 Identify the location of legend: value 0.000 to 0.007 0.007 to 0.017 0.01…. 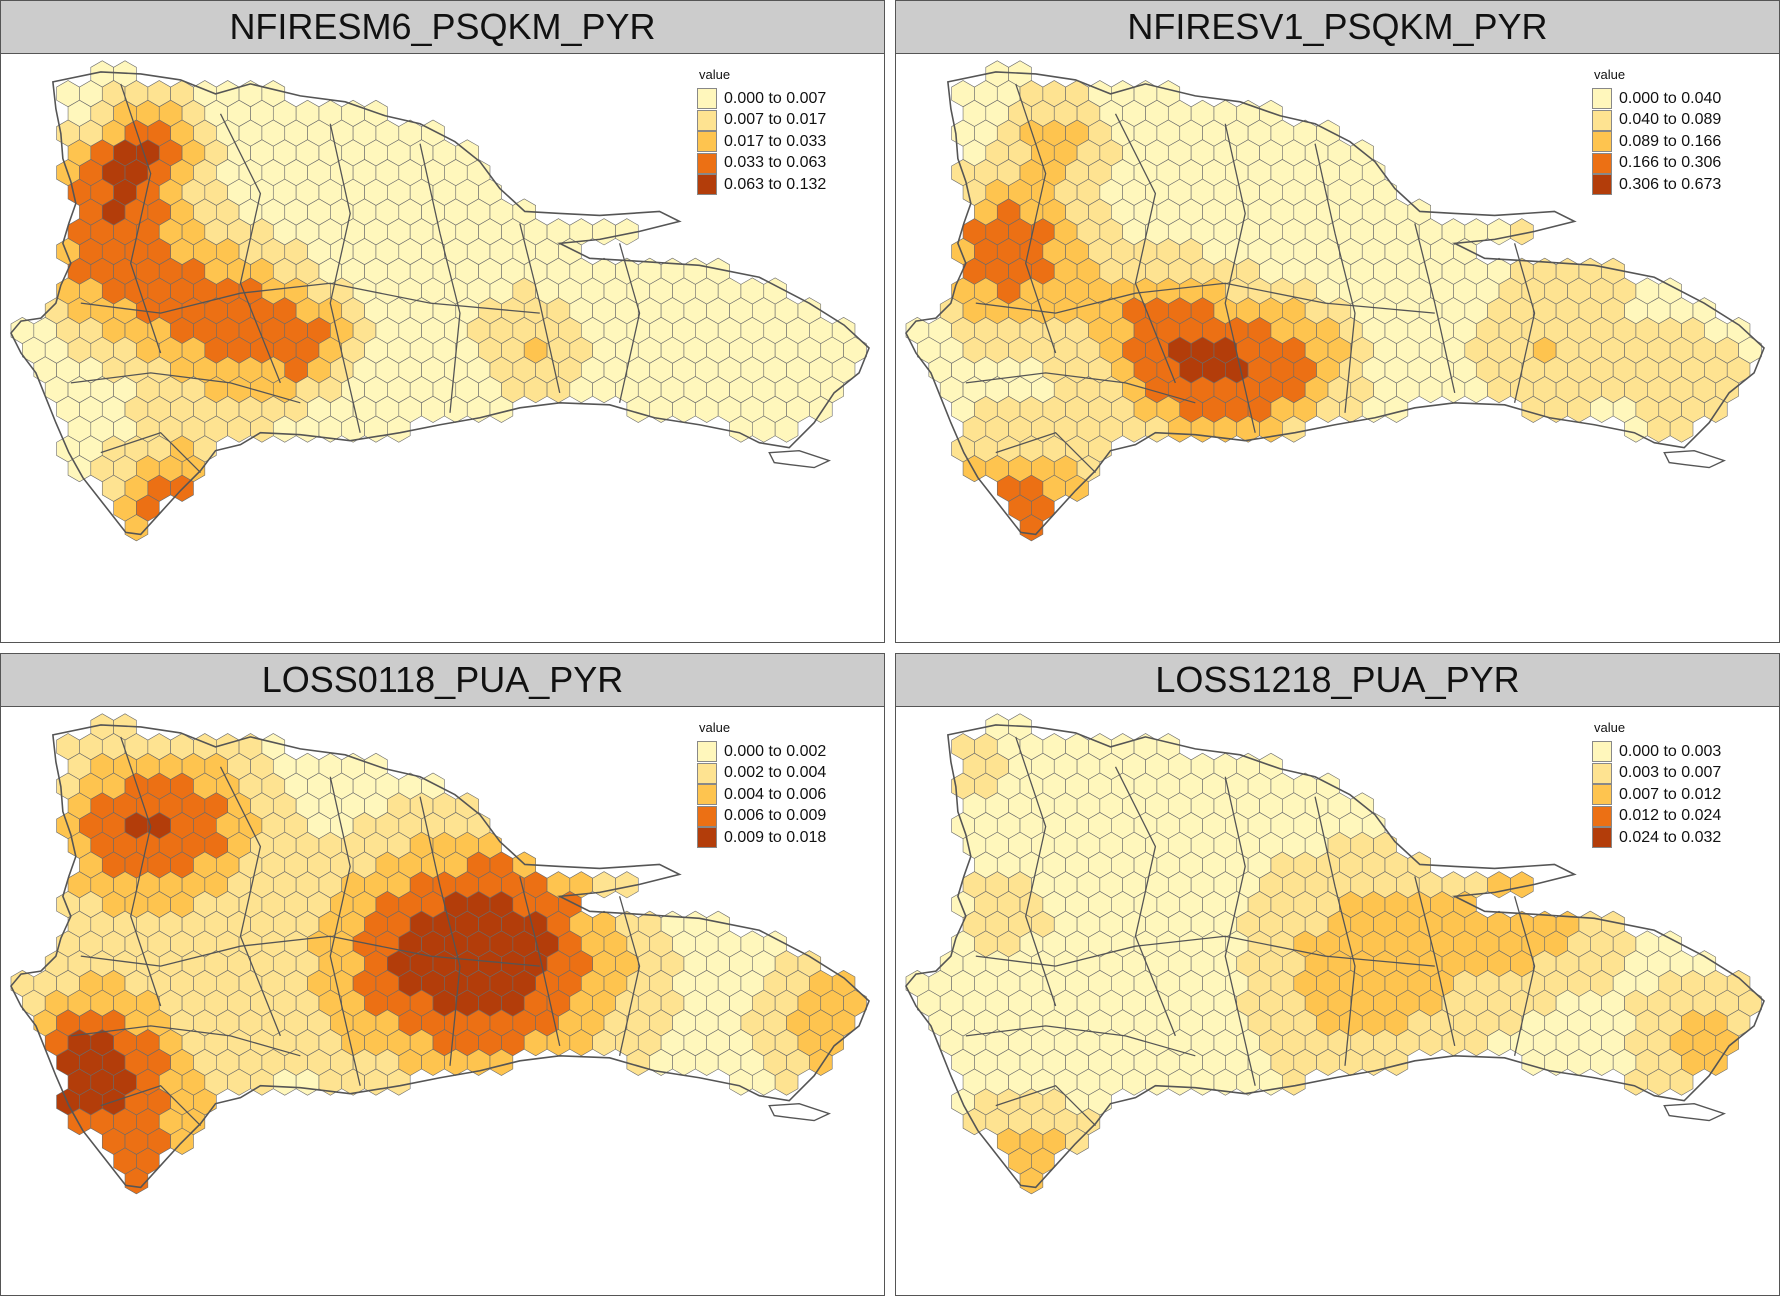
(779, 131).